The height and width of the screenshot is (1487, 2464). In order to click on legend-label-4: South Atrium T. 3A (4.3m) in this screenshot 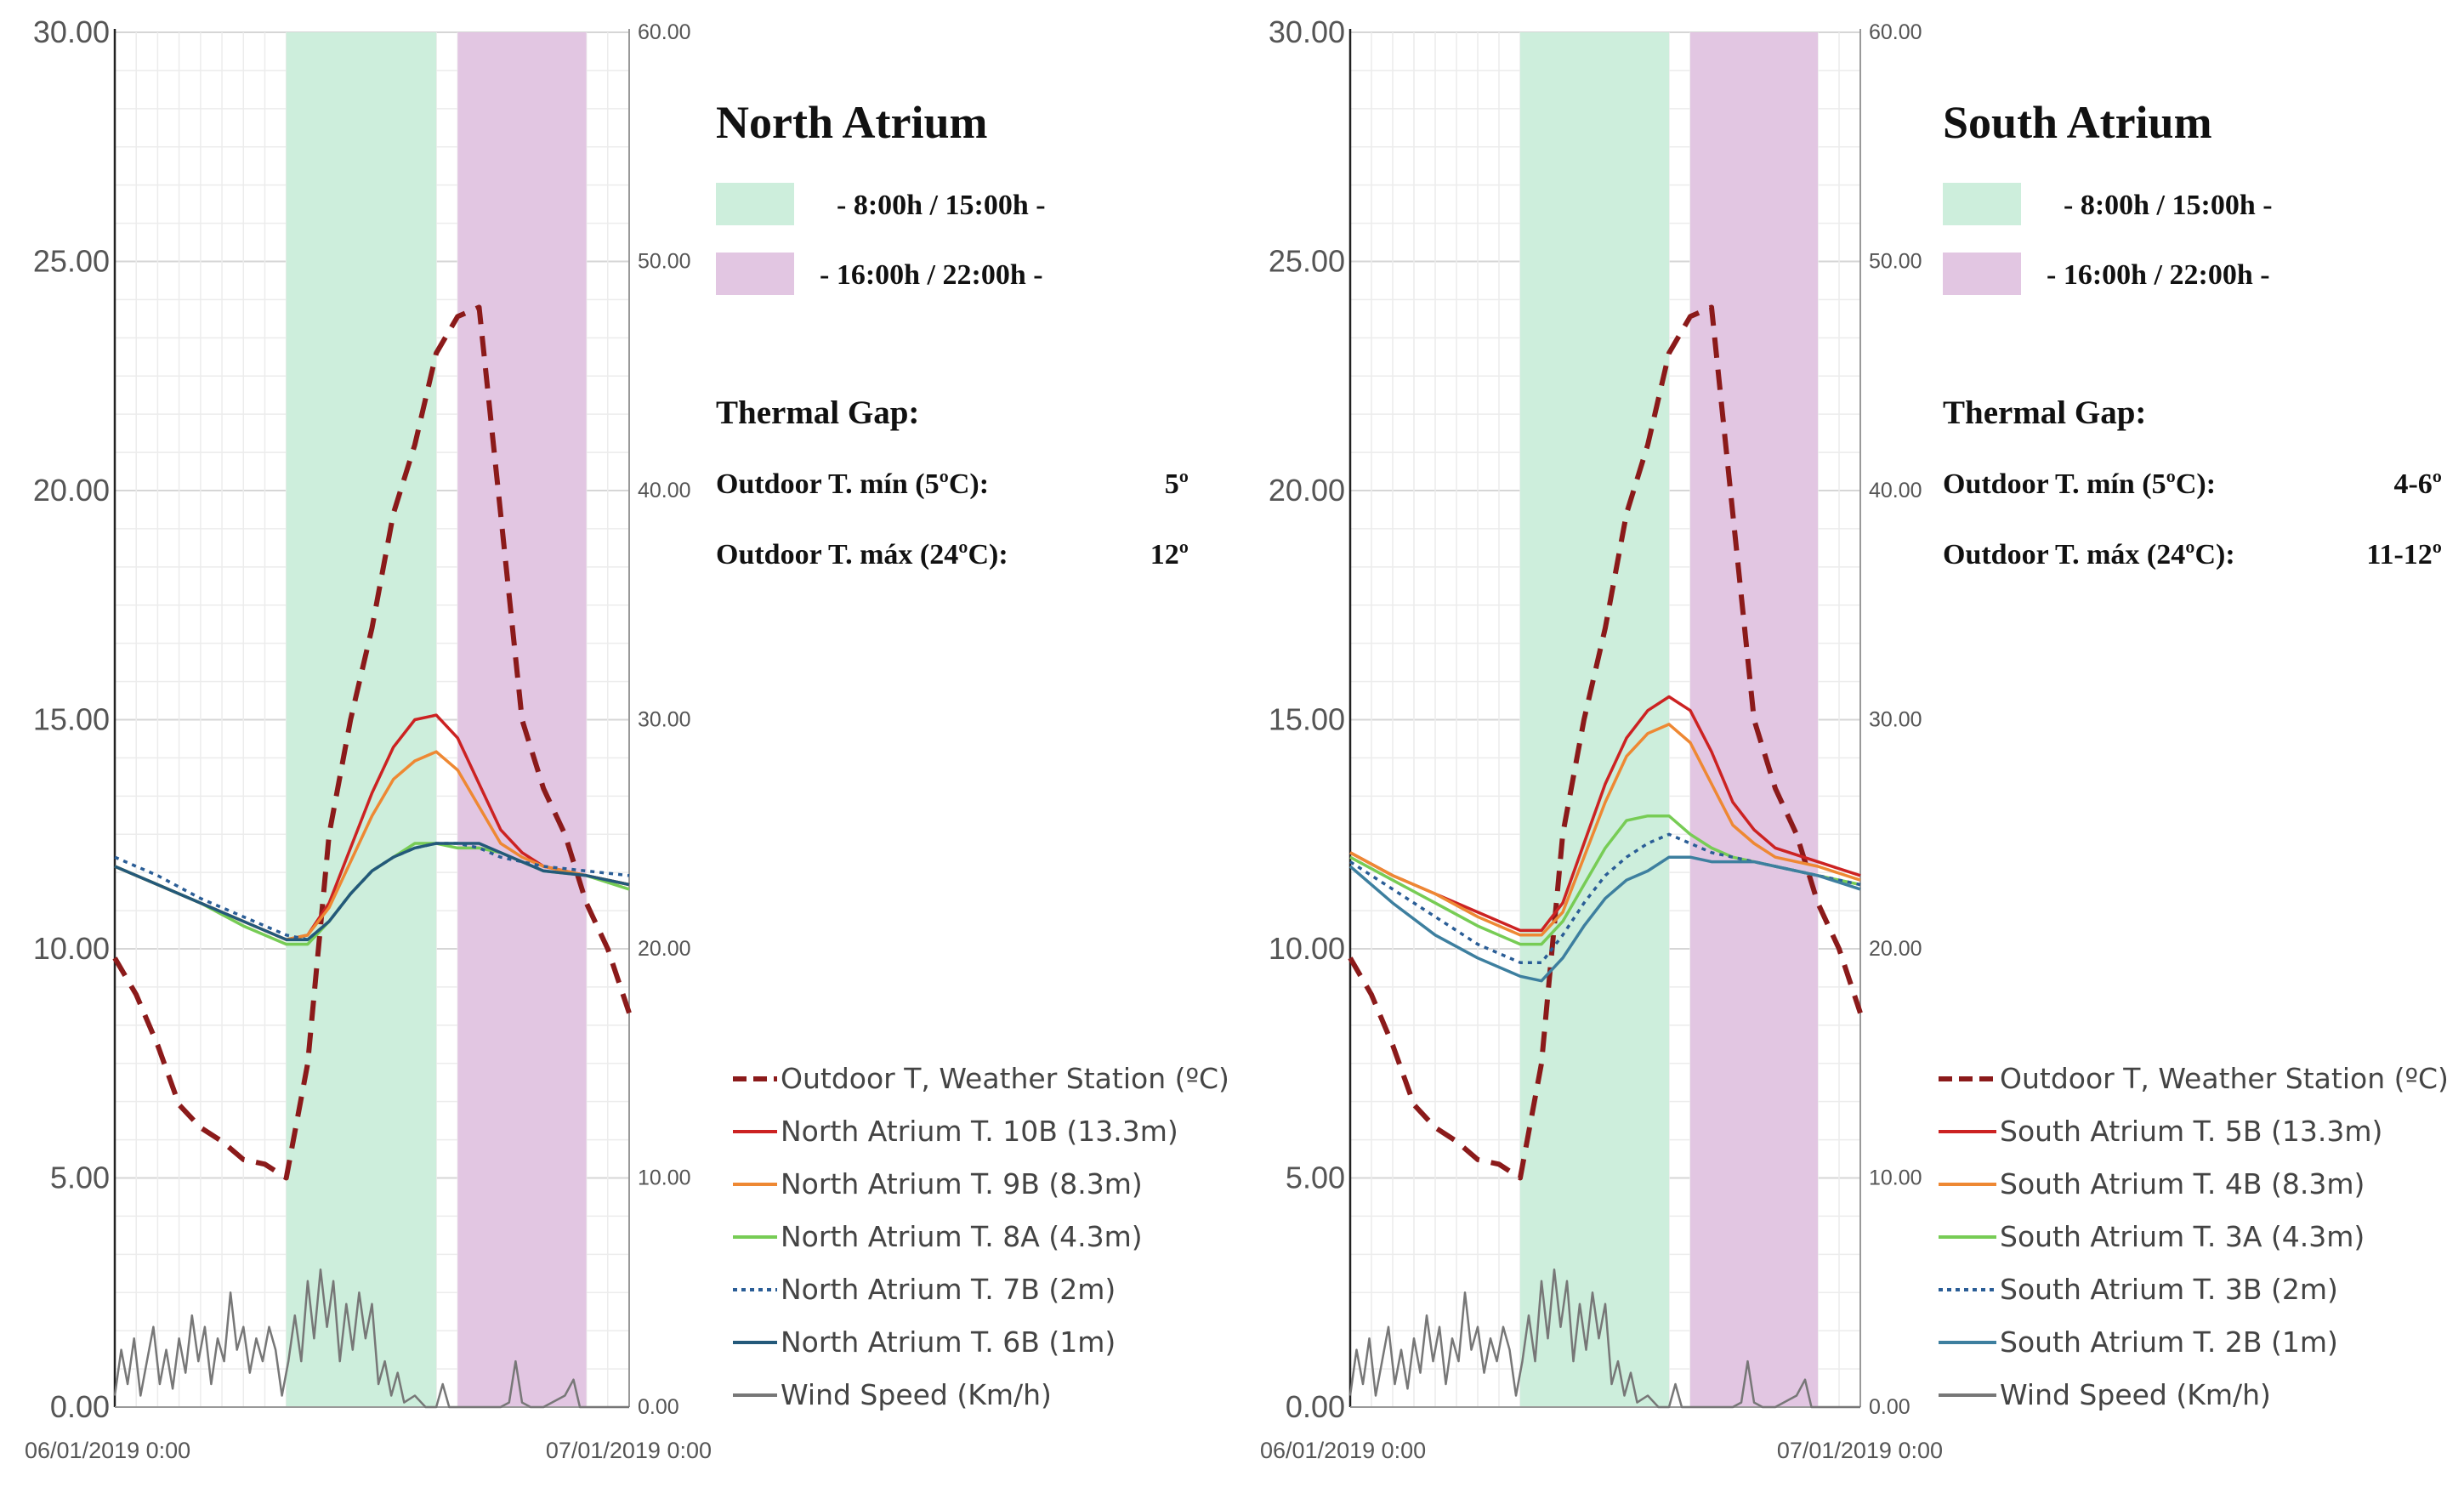, I will do `click(2182, 1236)`.